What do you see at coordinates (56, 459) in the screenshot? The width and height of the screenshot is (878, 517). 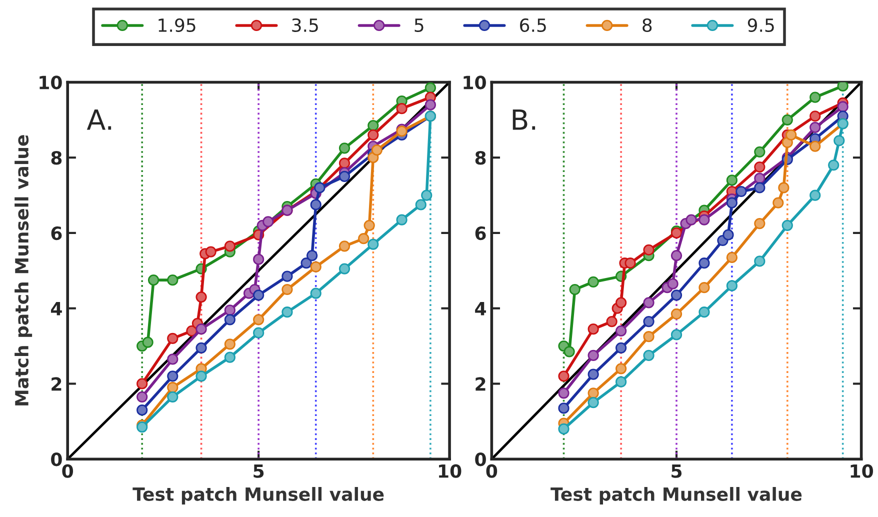 I see `y-tick-label: 0` at bounding box center [56, 459].